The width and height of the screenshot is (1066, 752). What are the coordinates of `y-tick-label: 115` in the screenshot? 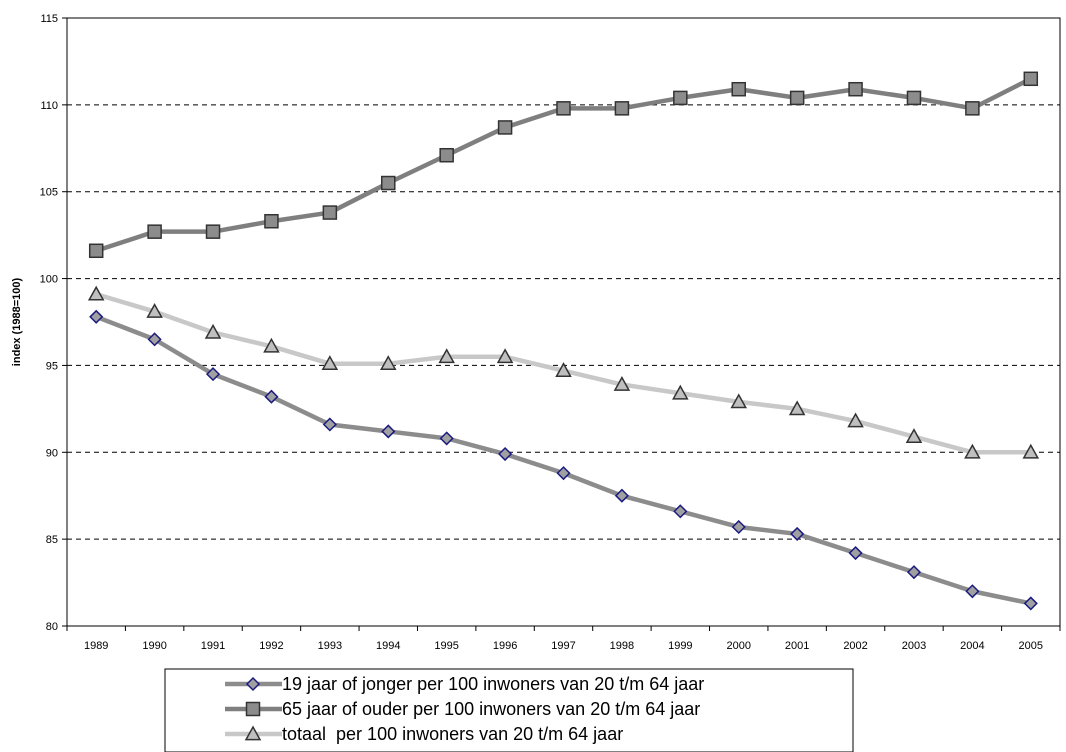 It's located at (49, 19).